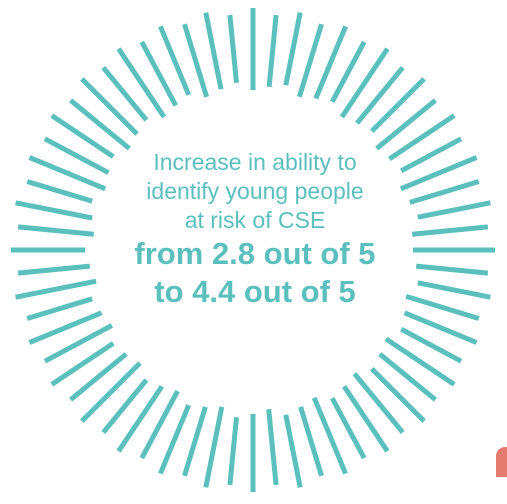 This screenshot has height=504, width=507. I want to click on decorative-edge-shape, so click(501, 462).